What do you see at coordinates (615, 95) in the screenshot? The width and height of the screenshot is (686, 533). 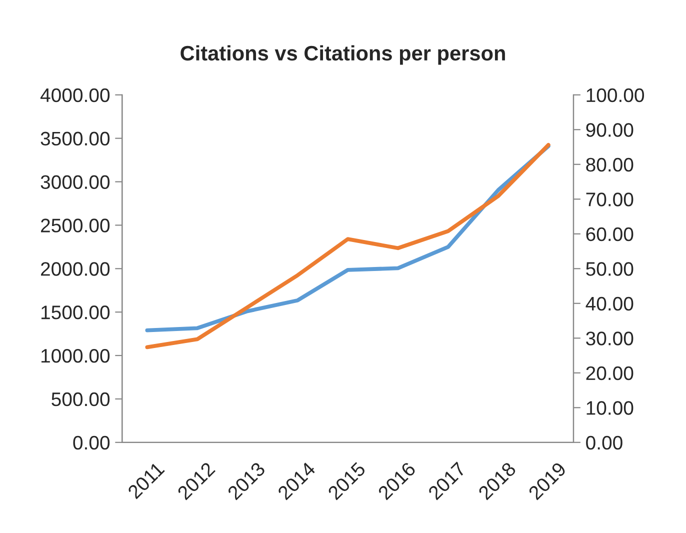 I see `y2-tick-label: 100.00` at bounding box center [615, 95].